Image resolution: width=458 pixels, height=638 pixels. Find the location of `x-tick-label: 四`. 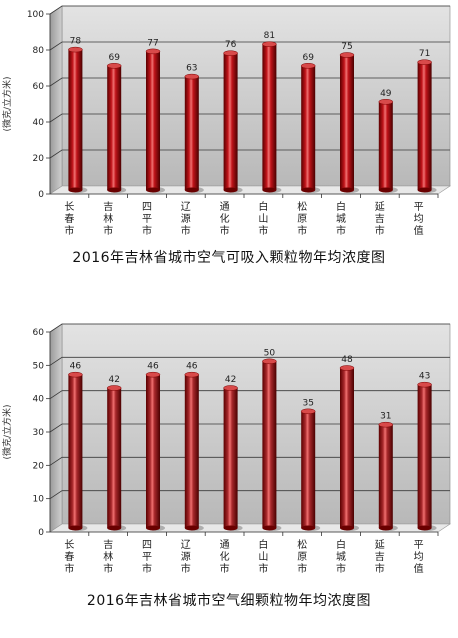

x-tick-label: 四 is located at coordinates (147, 545).